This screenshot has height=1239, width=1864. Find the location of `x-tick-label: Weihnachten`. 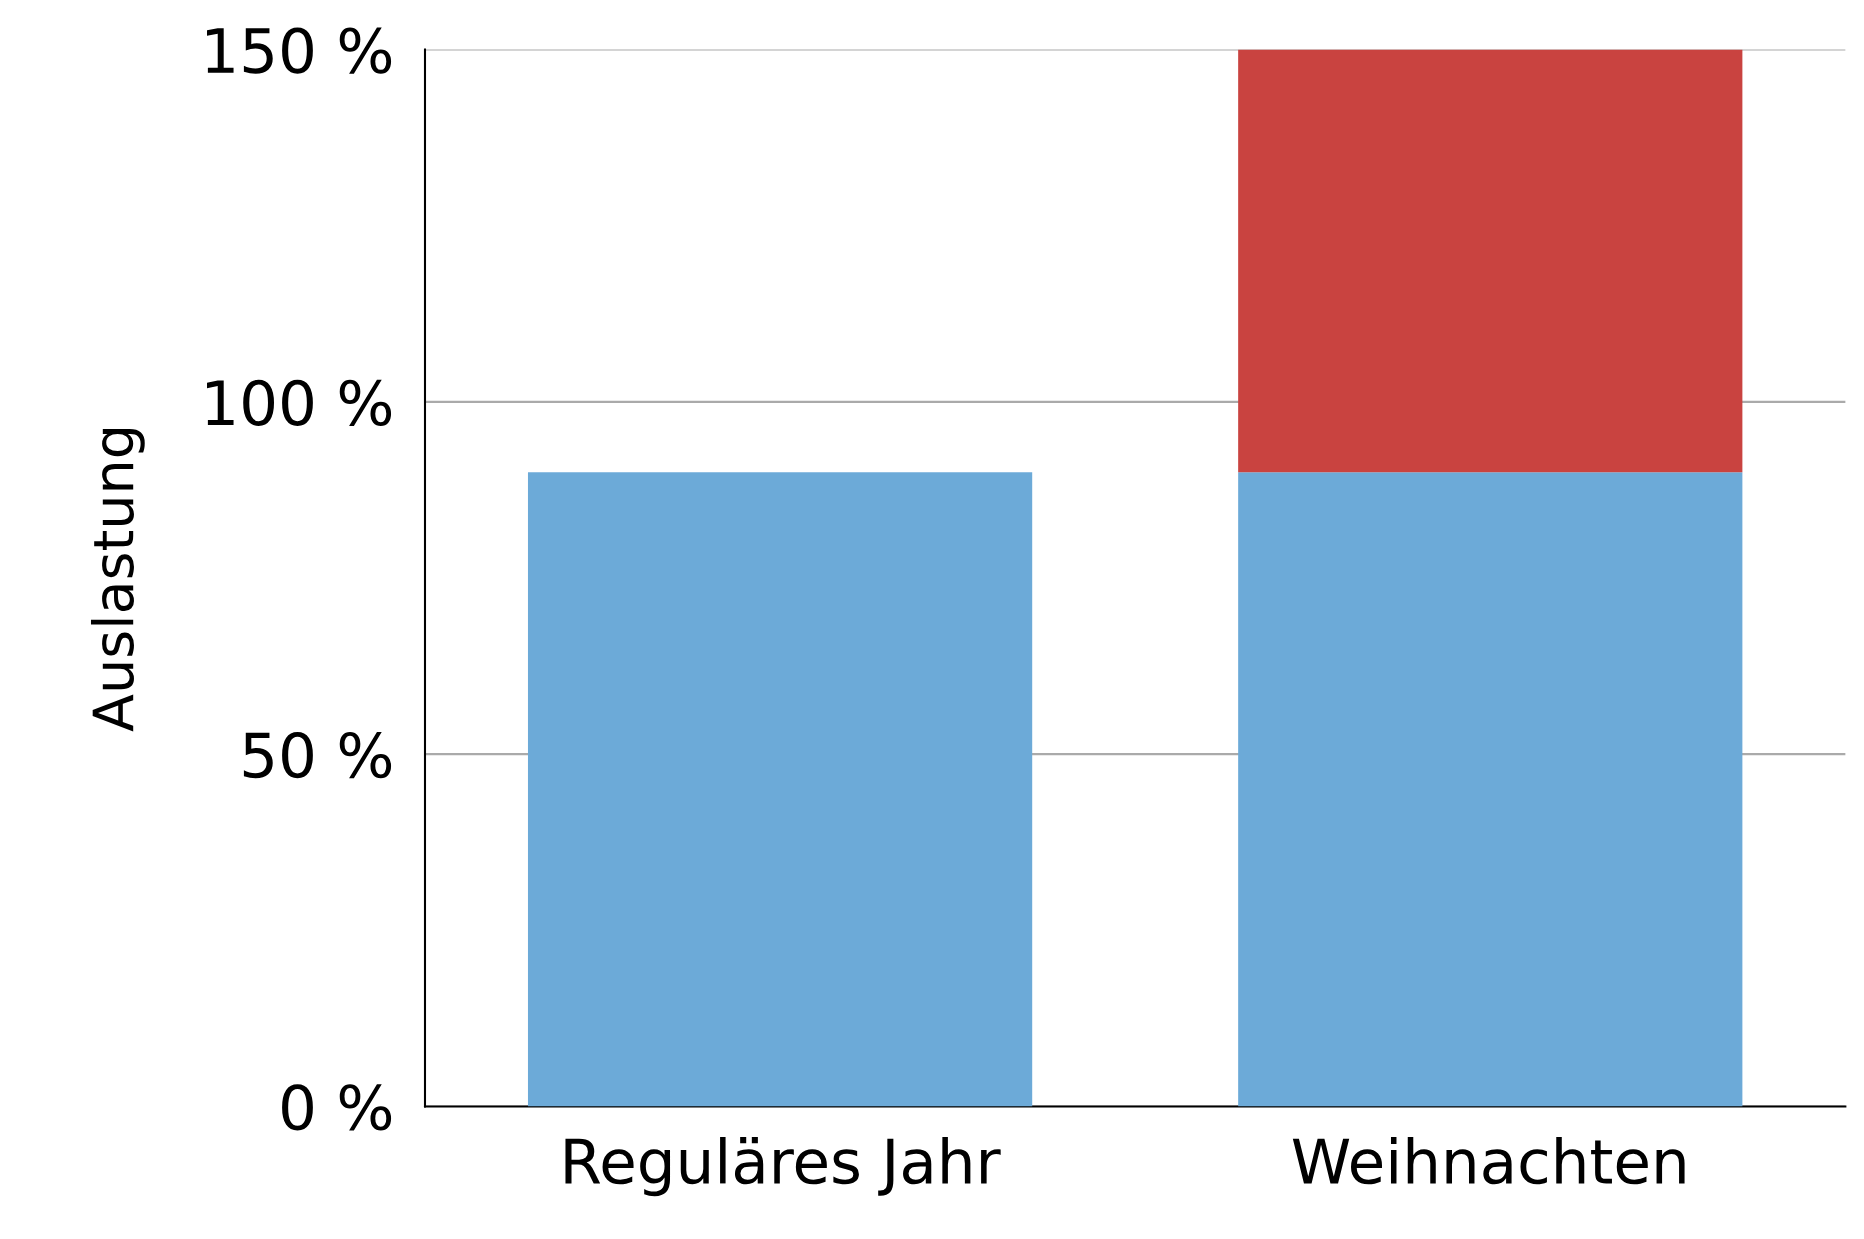

x-tick-label: Weihnachten is located at coordinates (1488, 1160).